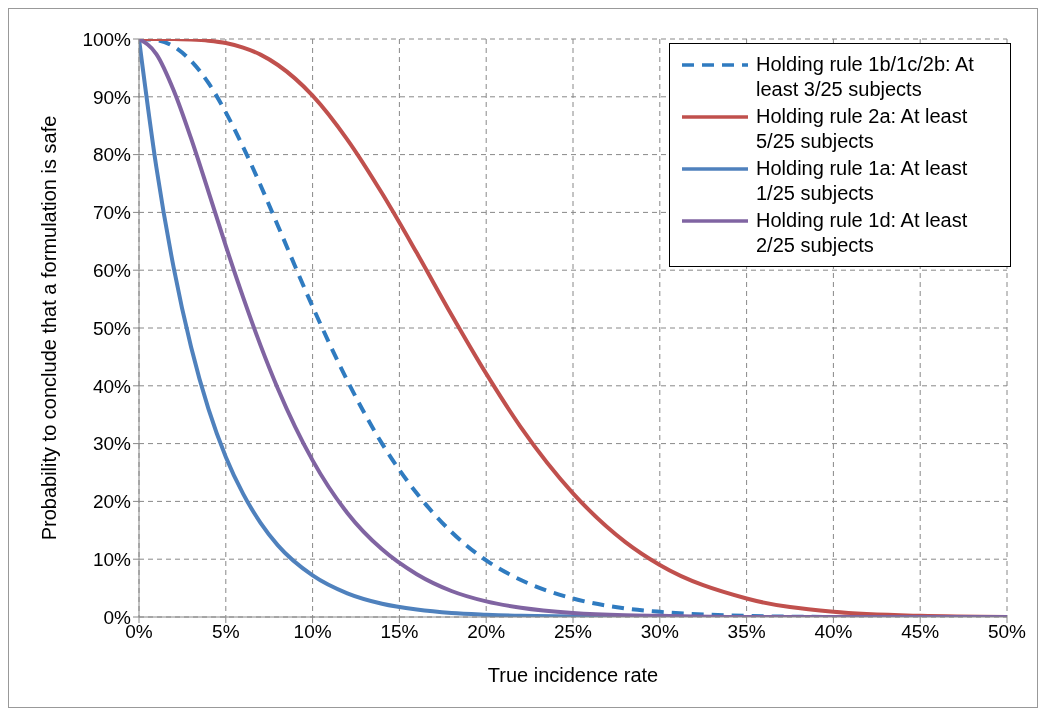 Image resolution: width=1047 pixels, height=721 pixels. What do you see at coordinates (659, 632) in the screenshot?
I see `x-tick-label: 30%` at bounding box center [659, 632].